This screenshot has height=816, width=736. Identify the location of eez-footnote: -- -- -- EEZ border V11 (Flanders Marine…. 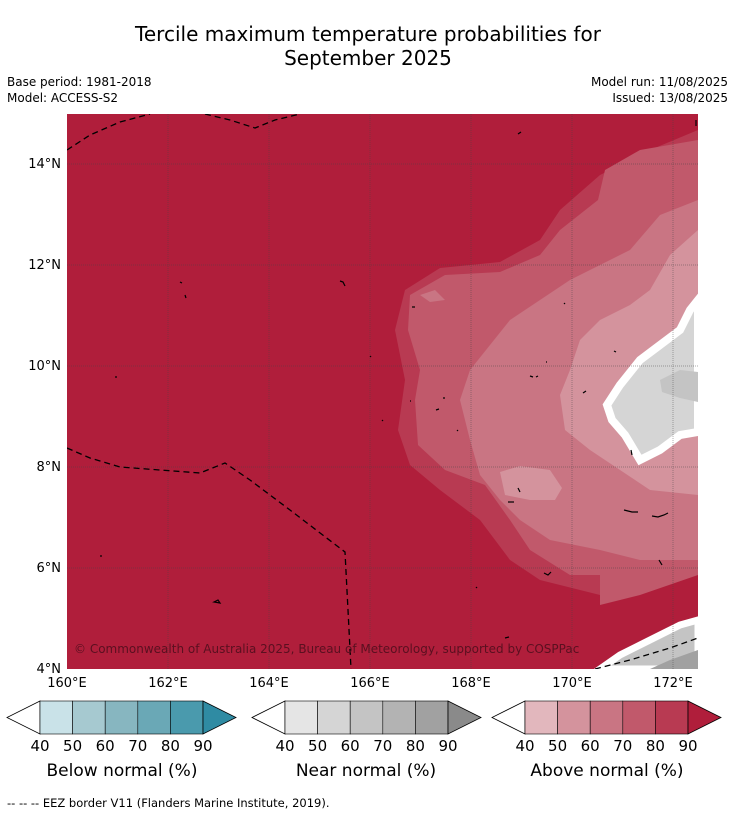
(168, 803).